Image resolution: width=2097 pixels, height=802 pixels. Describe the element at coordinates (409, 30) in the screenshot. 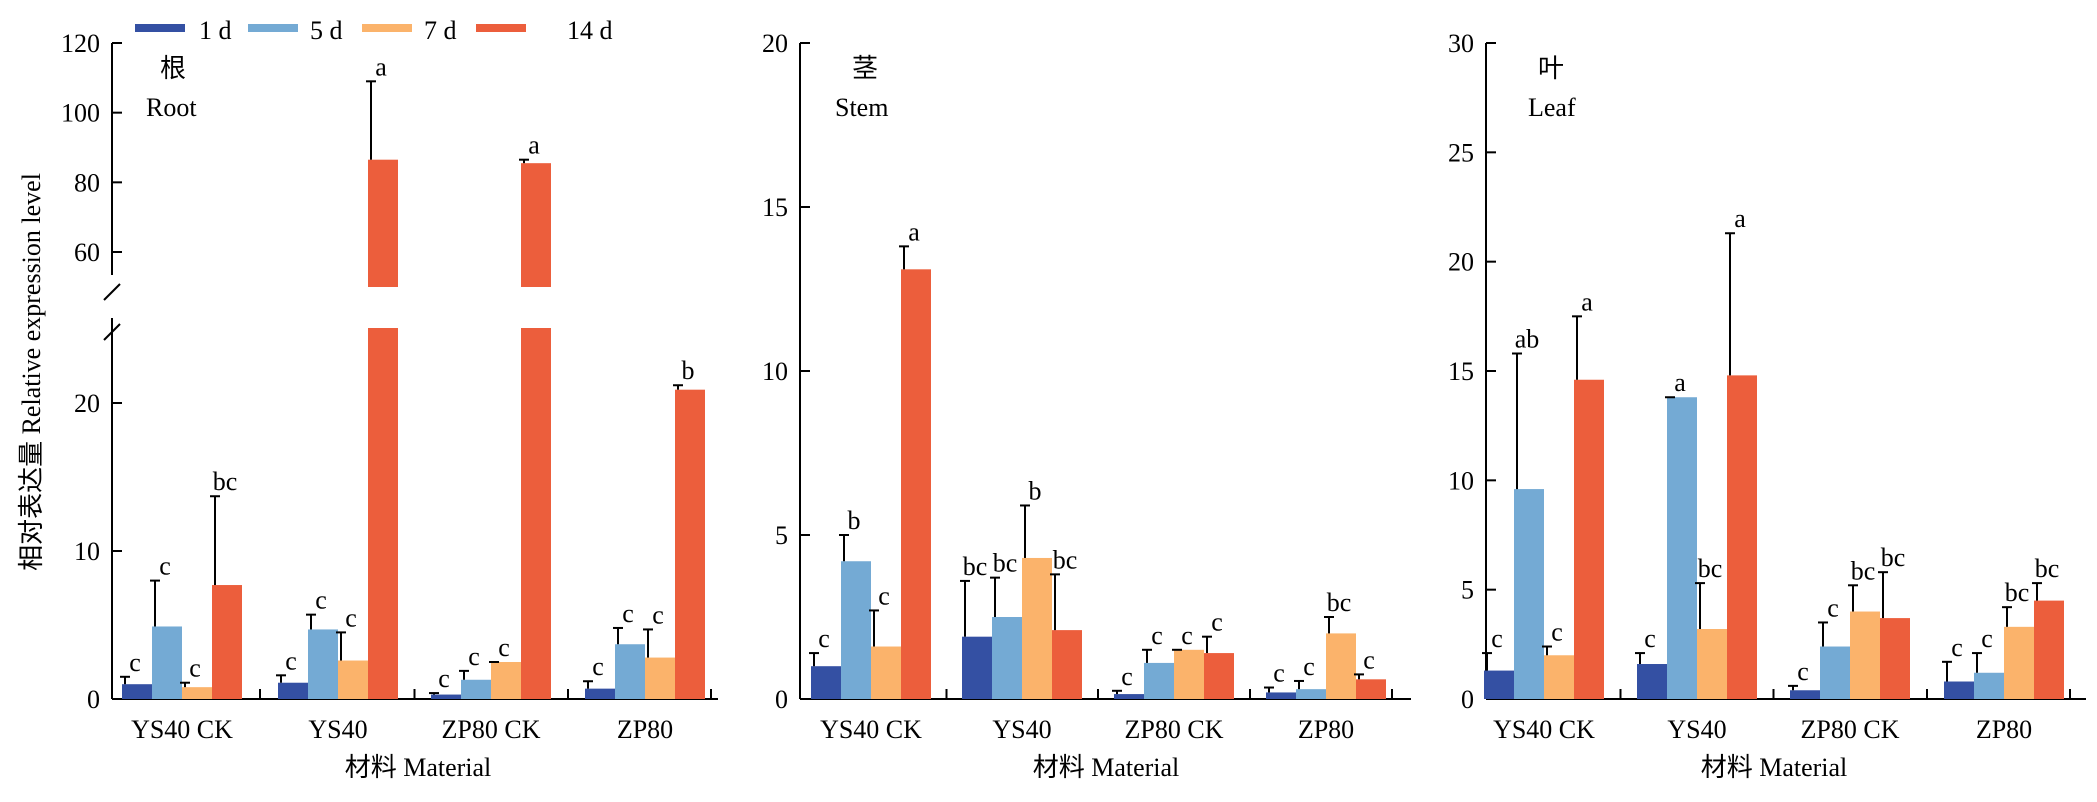

I see `legend-item-7d: 7 d` at that location.